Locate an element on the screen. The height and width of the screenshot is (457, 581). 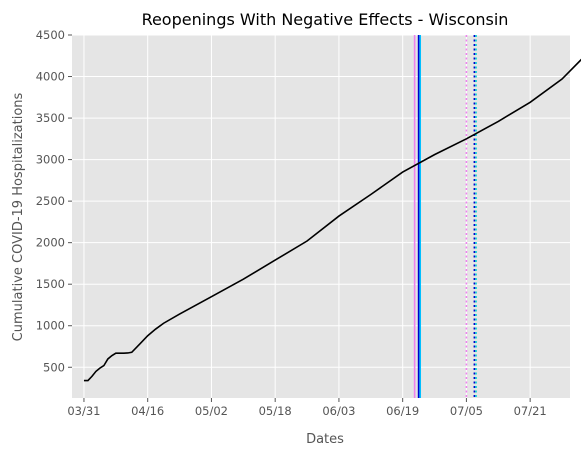
x-tick-label: 06/19 is located at coordinates (402, 411).